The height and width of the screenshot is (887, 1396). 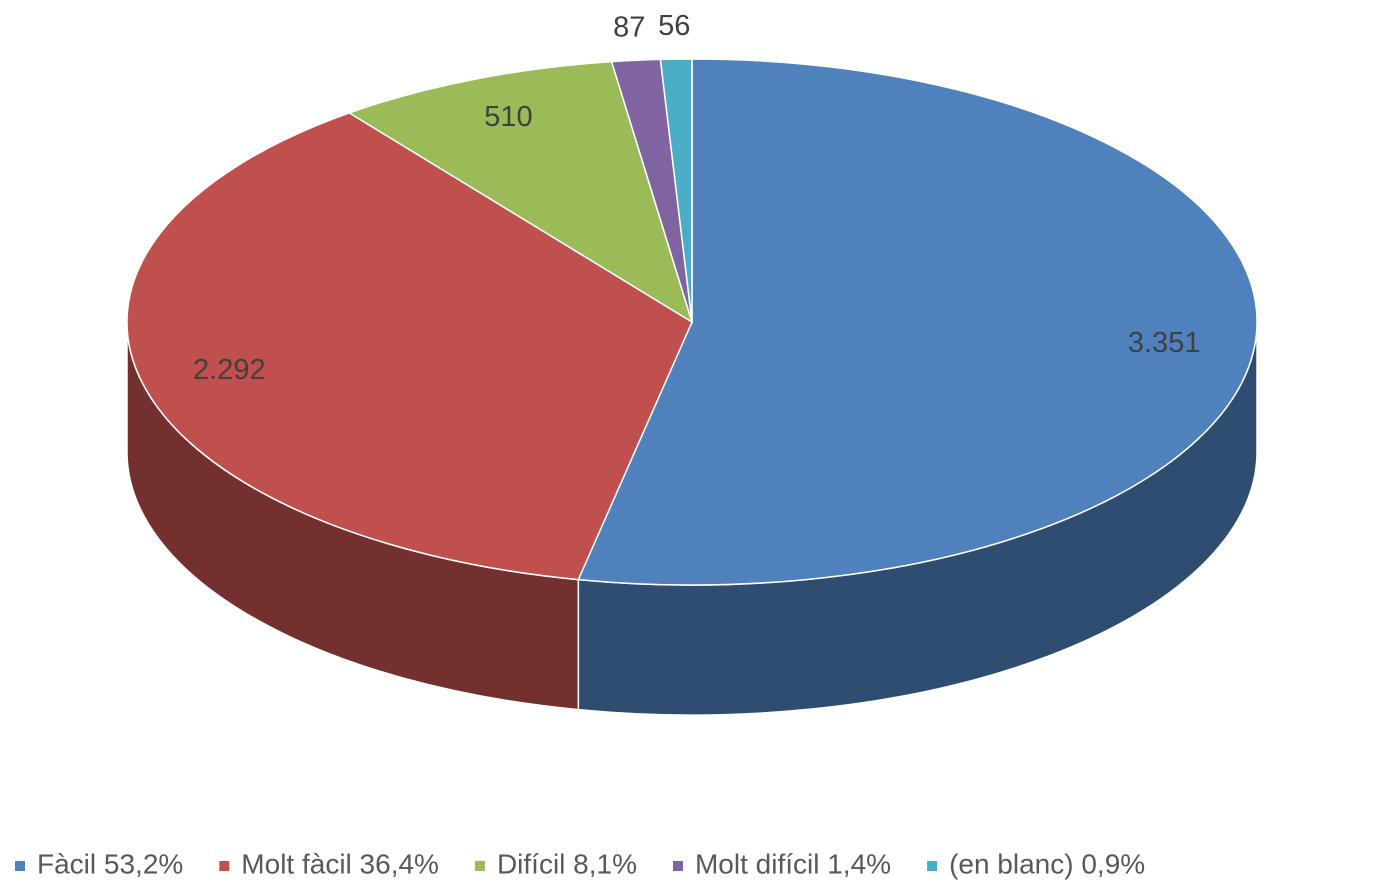 What do you see at coordinates (340, 863) in the screenshot?
I see `legend-label: Molt fàcil 36,4%` at bounding box center [340, 863].